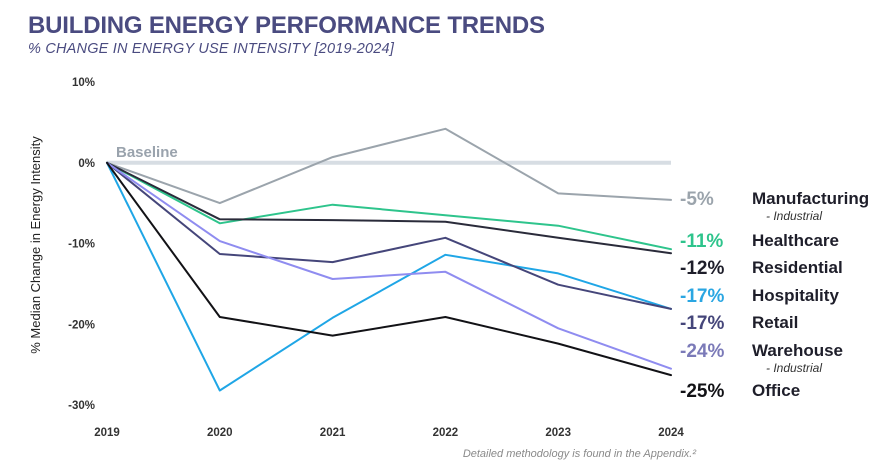 This screenshot has width=896, height=473. I want to click on series-value-label: -12%, so click(702, 268).